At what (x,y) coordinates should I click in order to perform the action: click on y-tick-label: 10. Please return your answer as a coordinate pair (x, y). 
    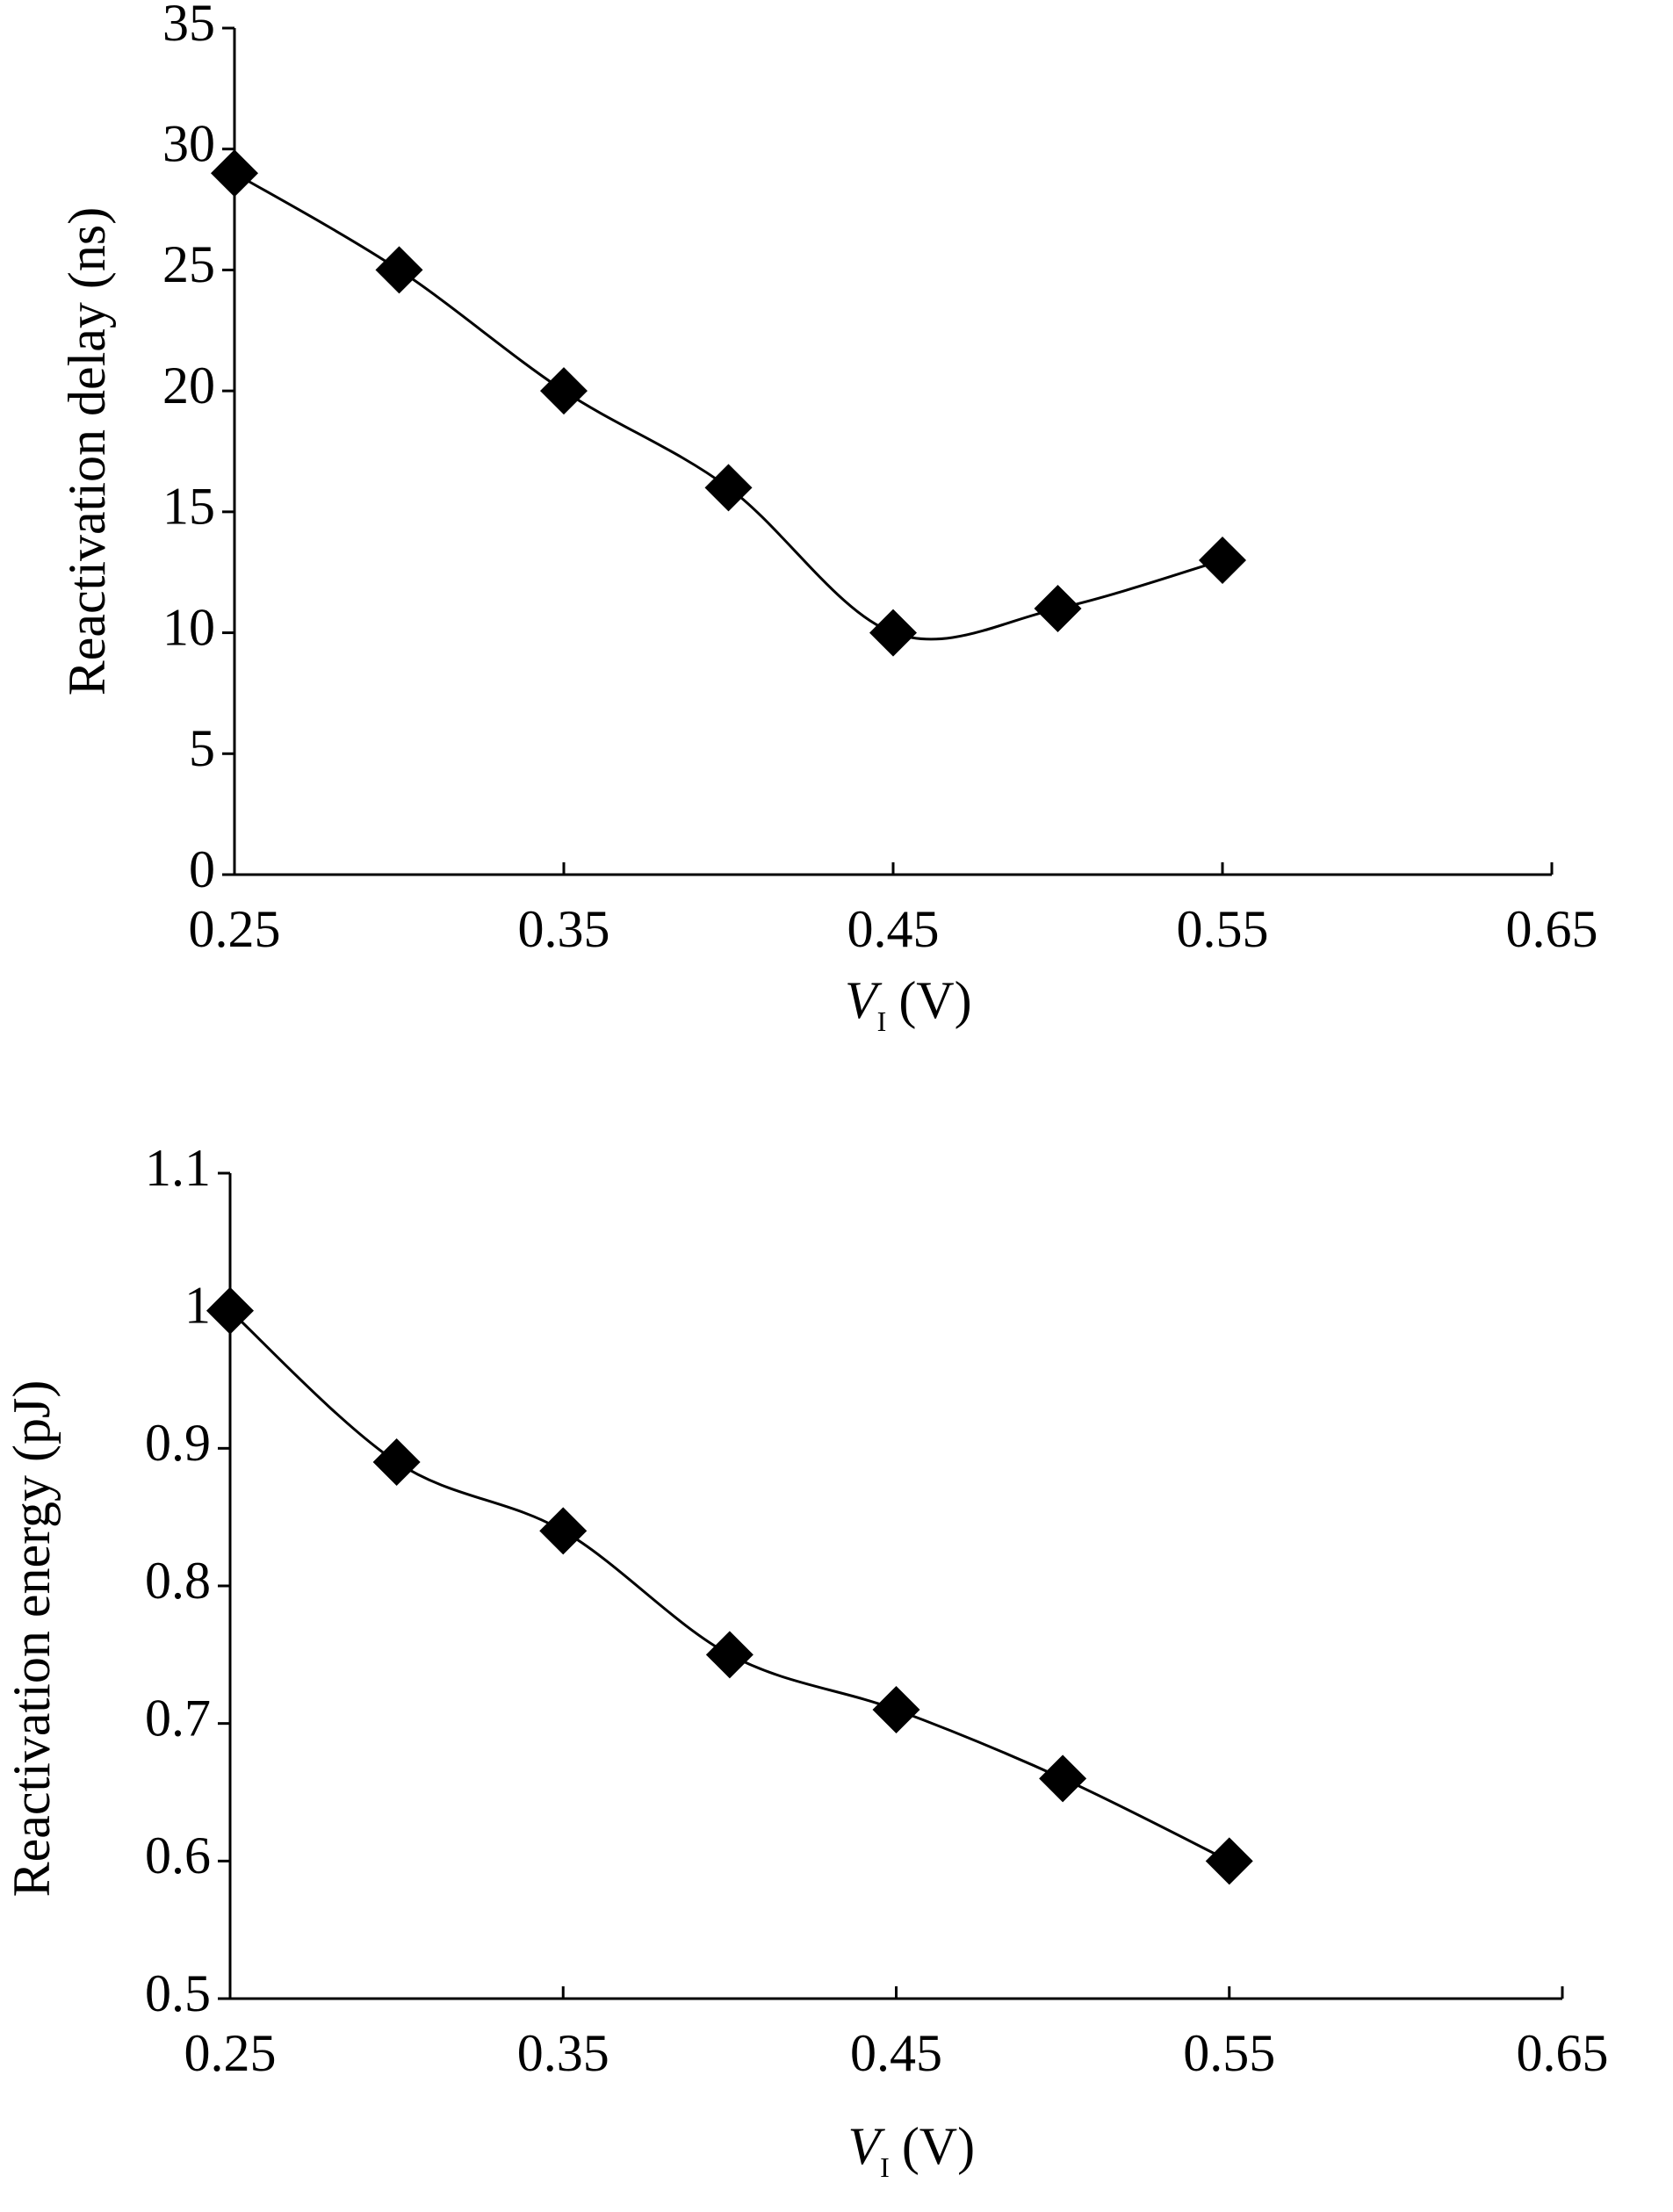
    Looking at the image, I should click on (188, 627).